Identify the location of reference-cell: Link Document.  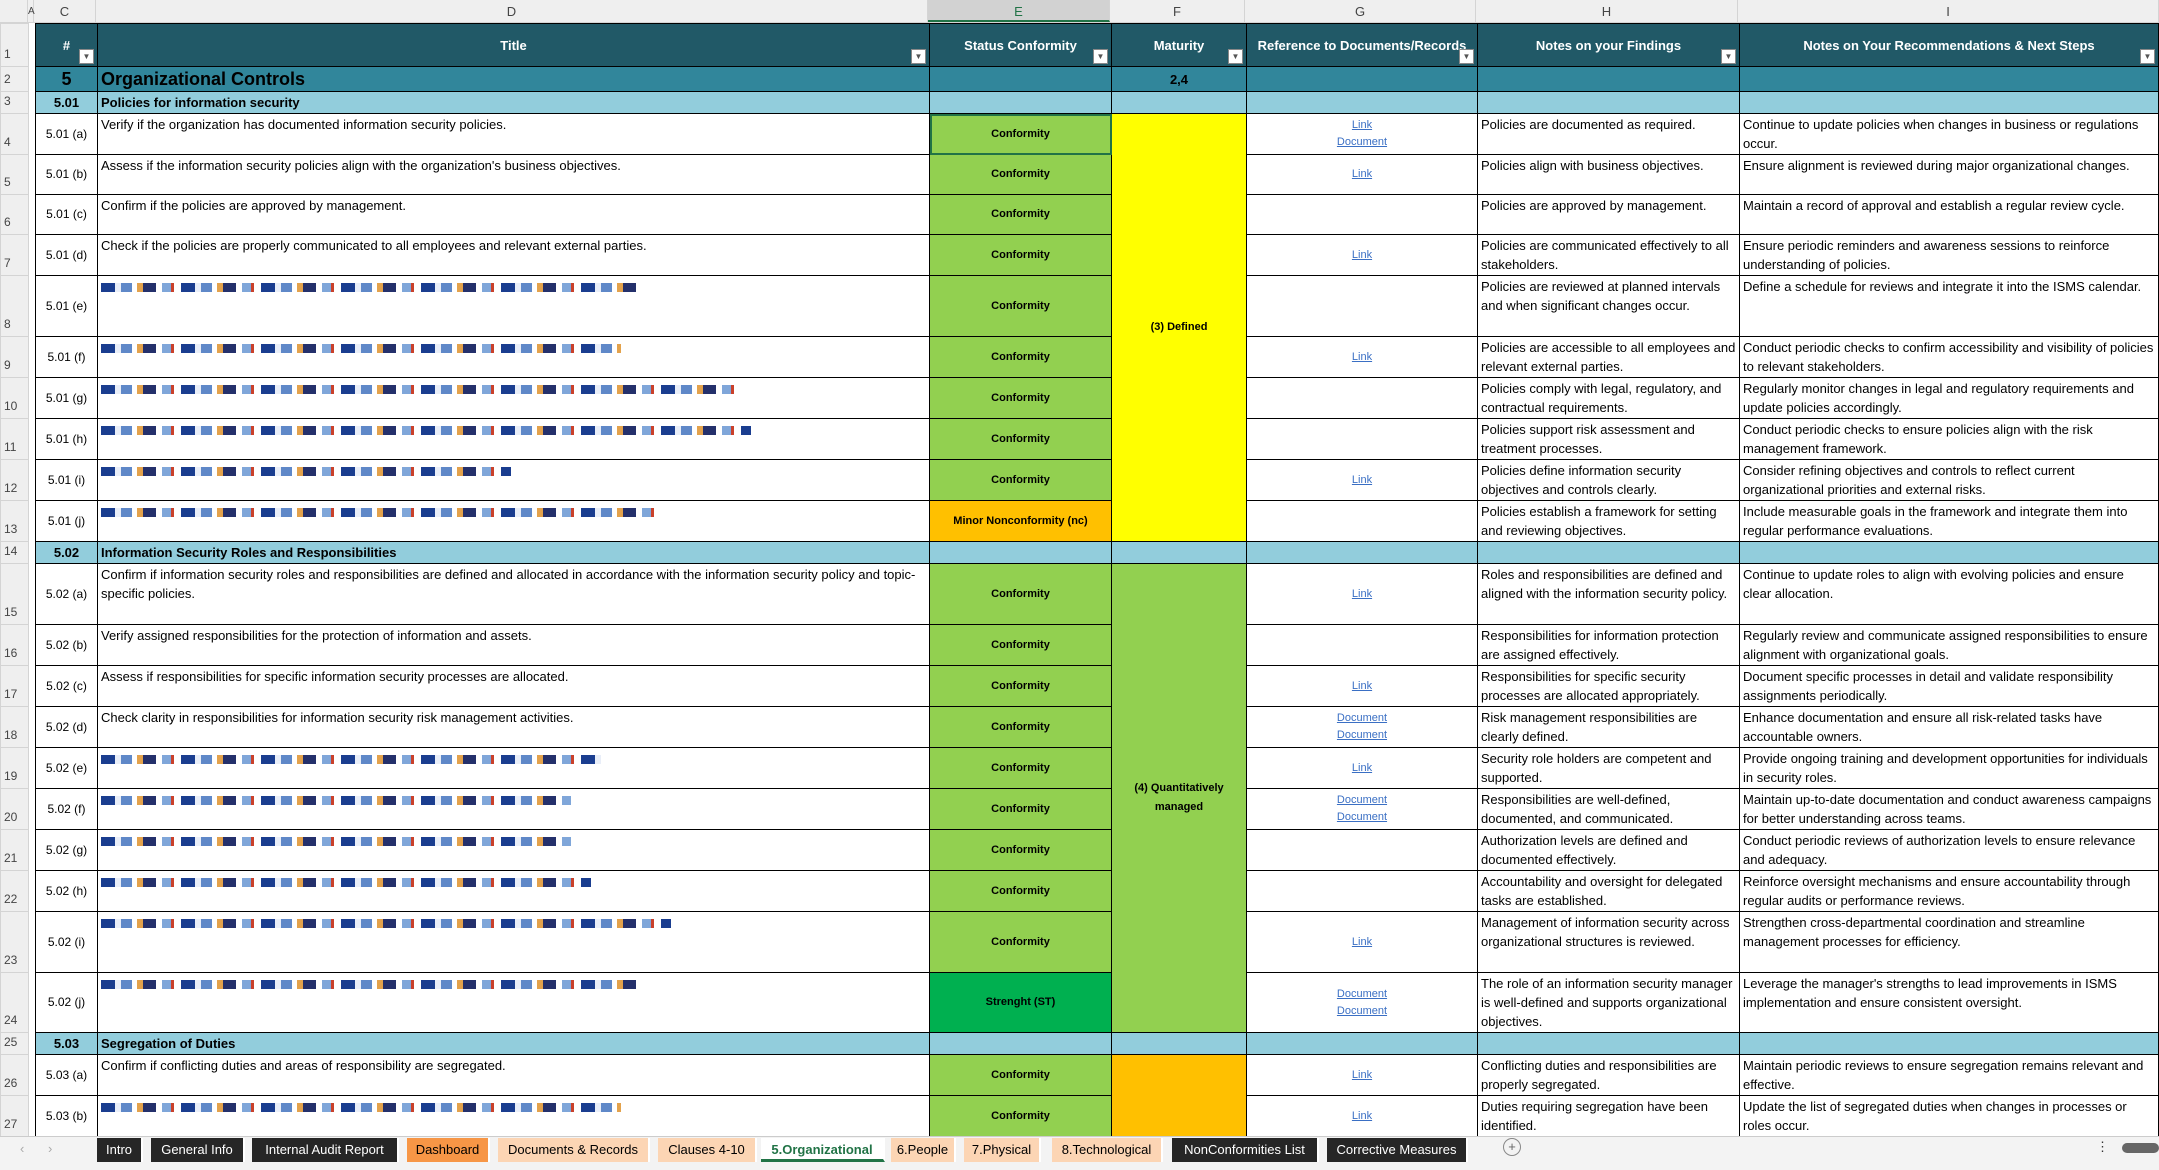
(1362, 134).